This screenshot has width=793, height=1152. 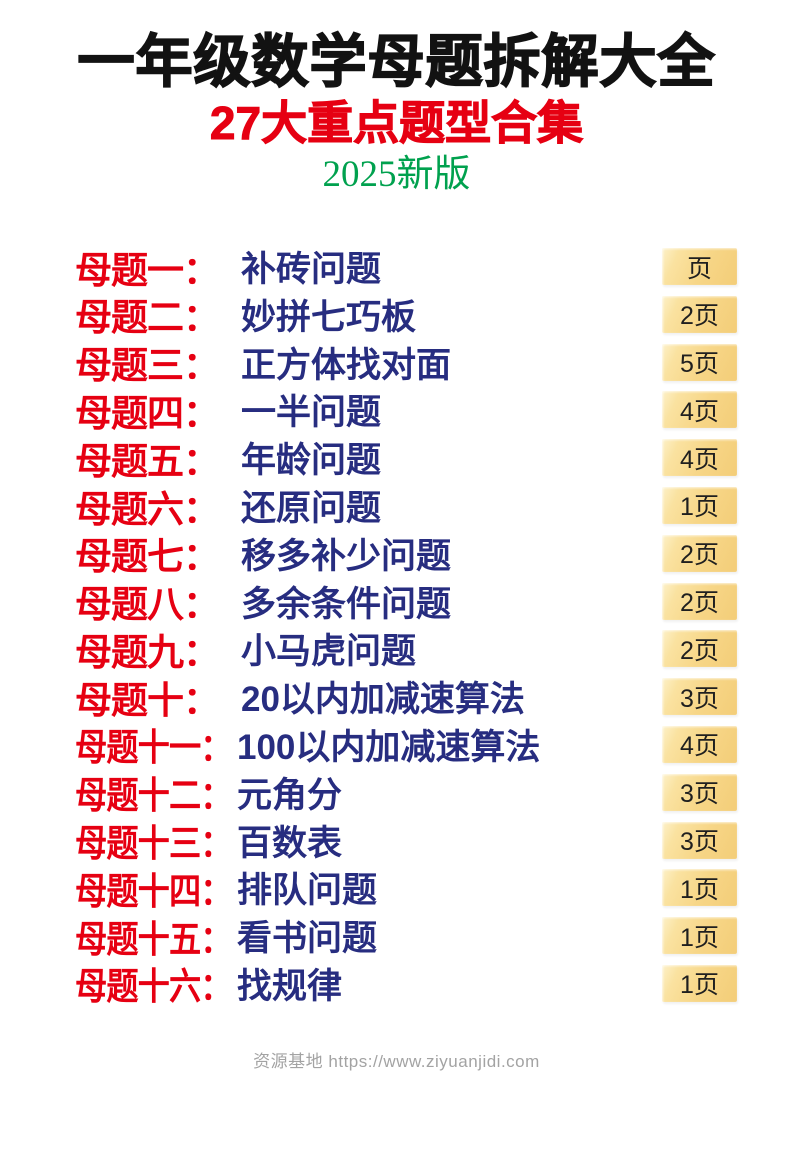 I want to click on toc-row-number-text: 母题十：, so click(x=147, y=700).